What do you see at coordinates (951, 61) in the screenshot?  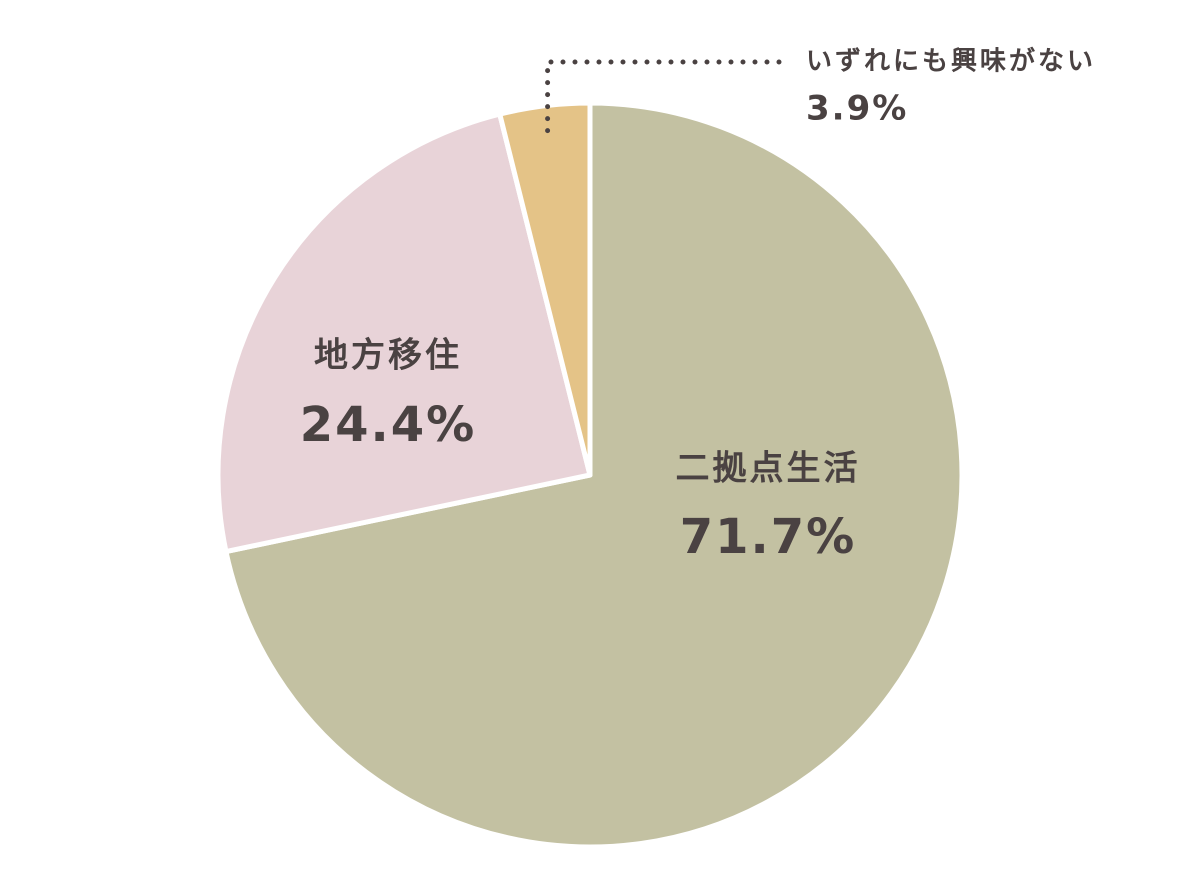 I see `slice-label: いずれにも興味がない` at bounding box center [951, 61].